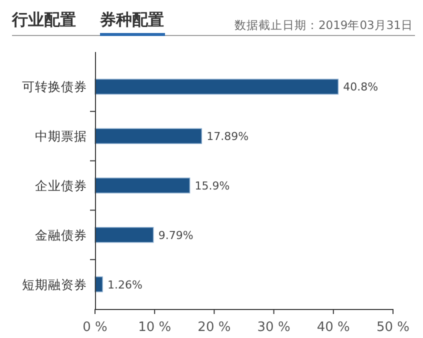  I want to click on x-tick-label: 40 %, so click(333, 327).